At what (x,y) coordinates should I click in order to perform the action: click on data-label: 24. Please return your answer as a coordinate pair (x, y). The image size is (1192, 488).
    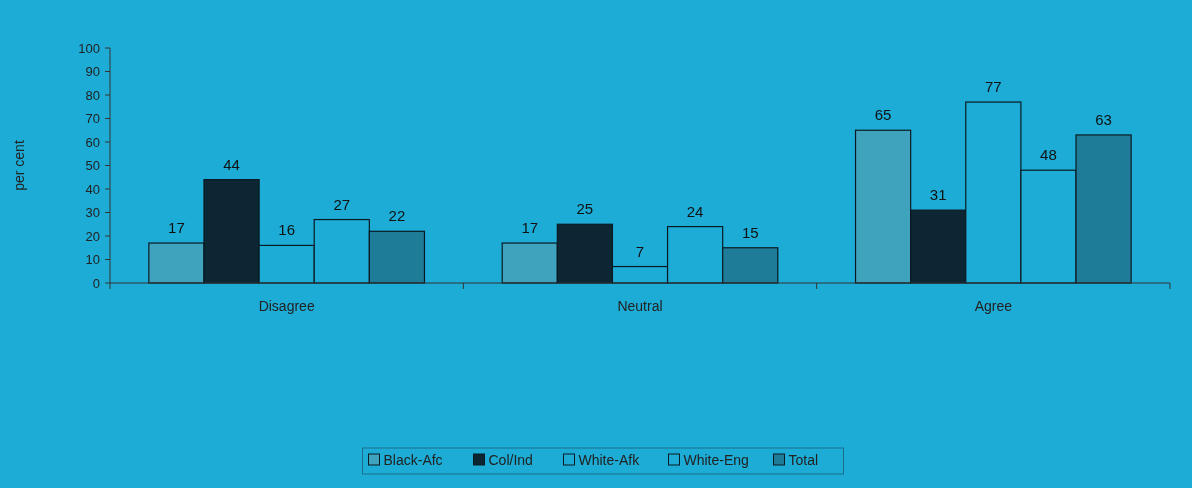
    Looking at the image, I should click on (695, 211).